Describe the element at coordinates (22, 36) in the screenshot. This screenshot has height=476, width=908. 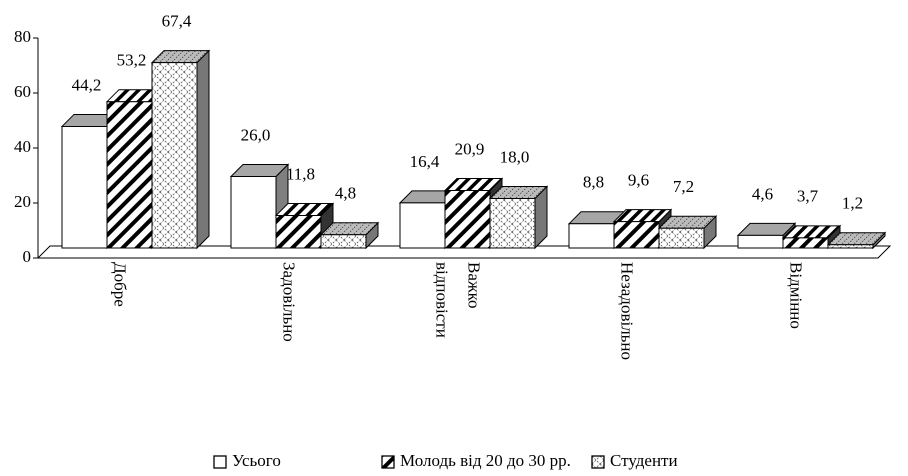
I see `y-tick-label: 80` at that location.